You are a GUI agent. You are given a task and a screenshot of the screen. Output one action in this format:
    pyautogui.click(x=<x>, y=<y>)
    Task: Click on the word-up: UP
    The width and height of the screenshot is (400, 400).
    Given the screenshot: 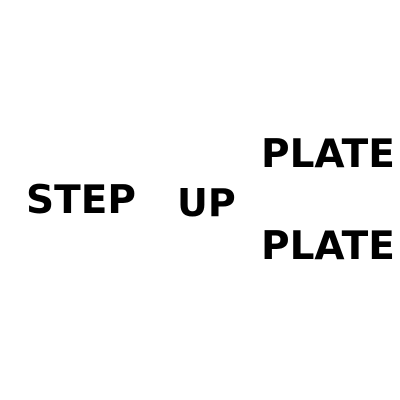 What is the action you would take?
    pyautogui.click(x=206, y=203)
    